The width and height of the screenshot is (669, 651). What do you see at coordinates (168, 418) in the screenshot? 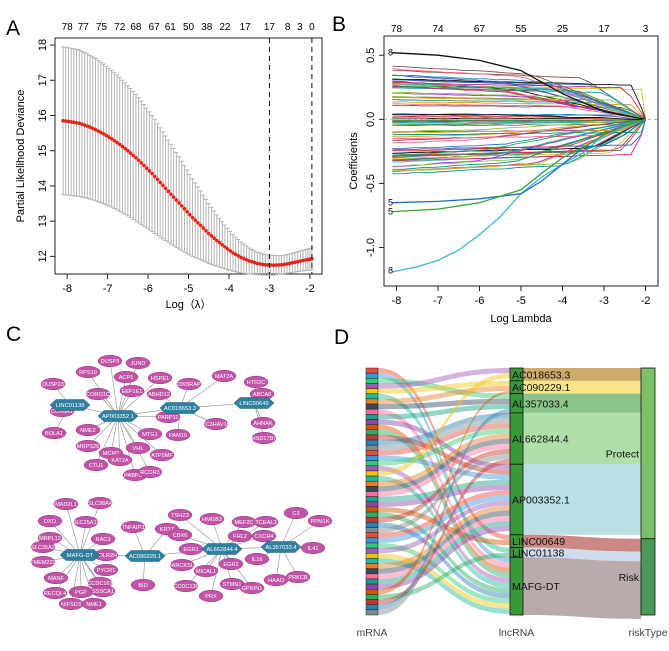
I see `mrna-node-label: PARP11` at bounding box center [168, 418].